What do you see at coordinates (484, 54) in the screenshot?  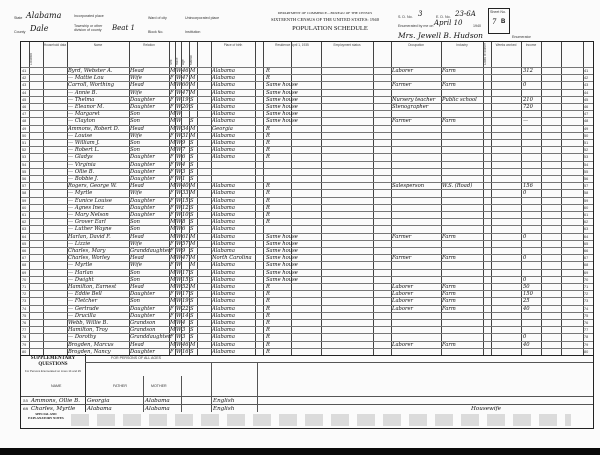 I see `column-header: Class of worker` at bounding box center [484, 54].